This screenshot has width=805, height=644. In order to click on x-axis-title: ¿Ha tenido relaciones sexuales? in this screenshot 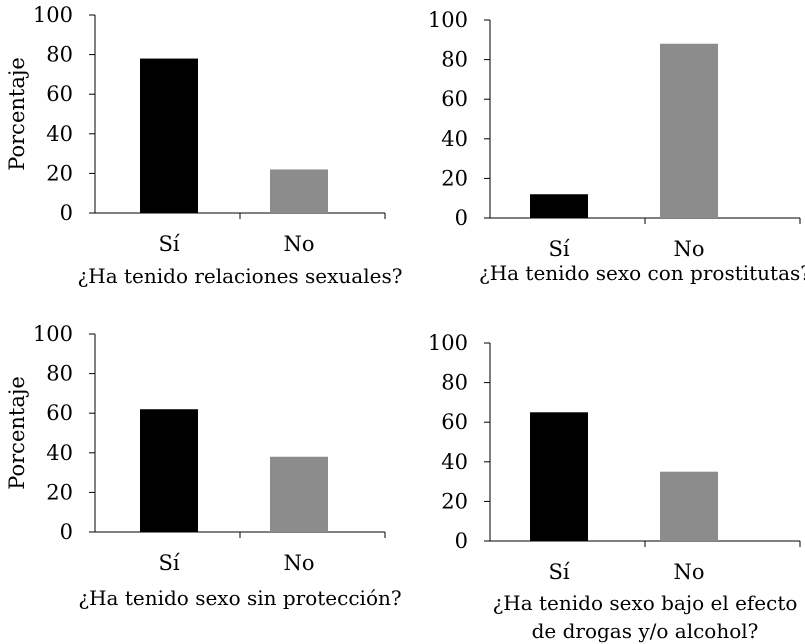, I will do `click(240, 276)`.